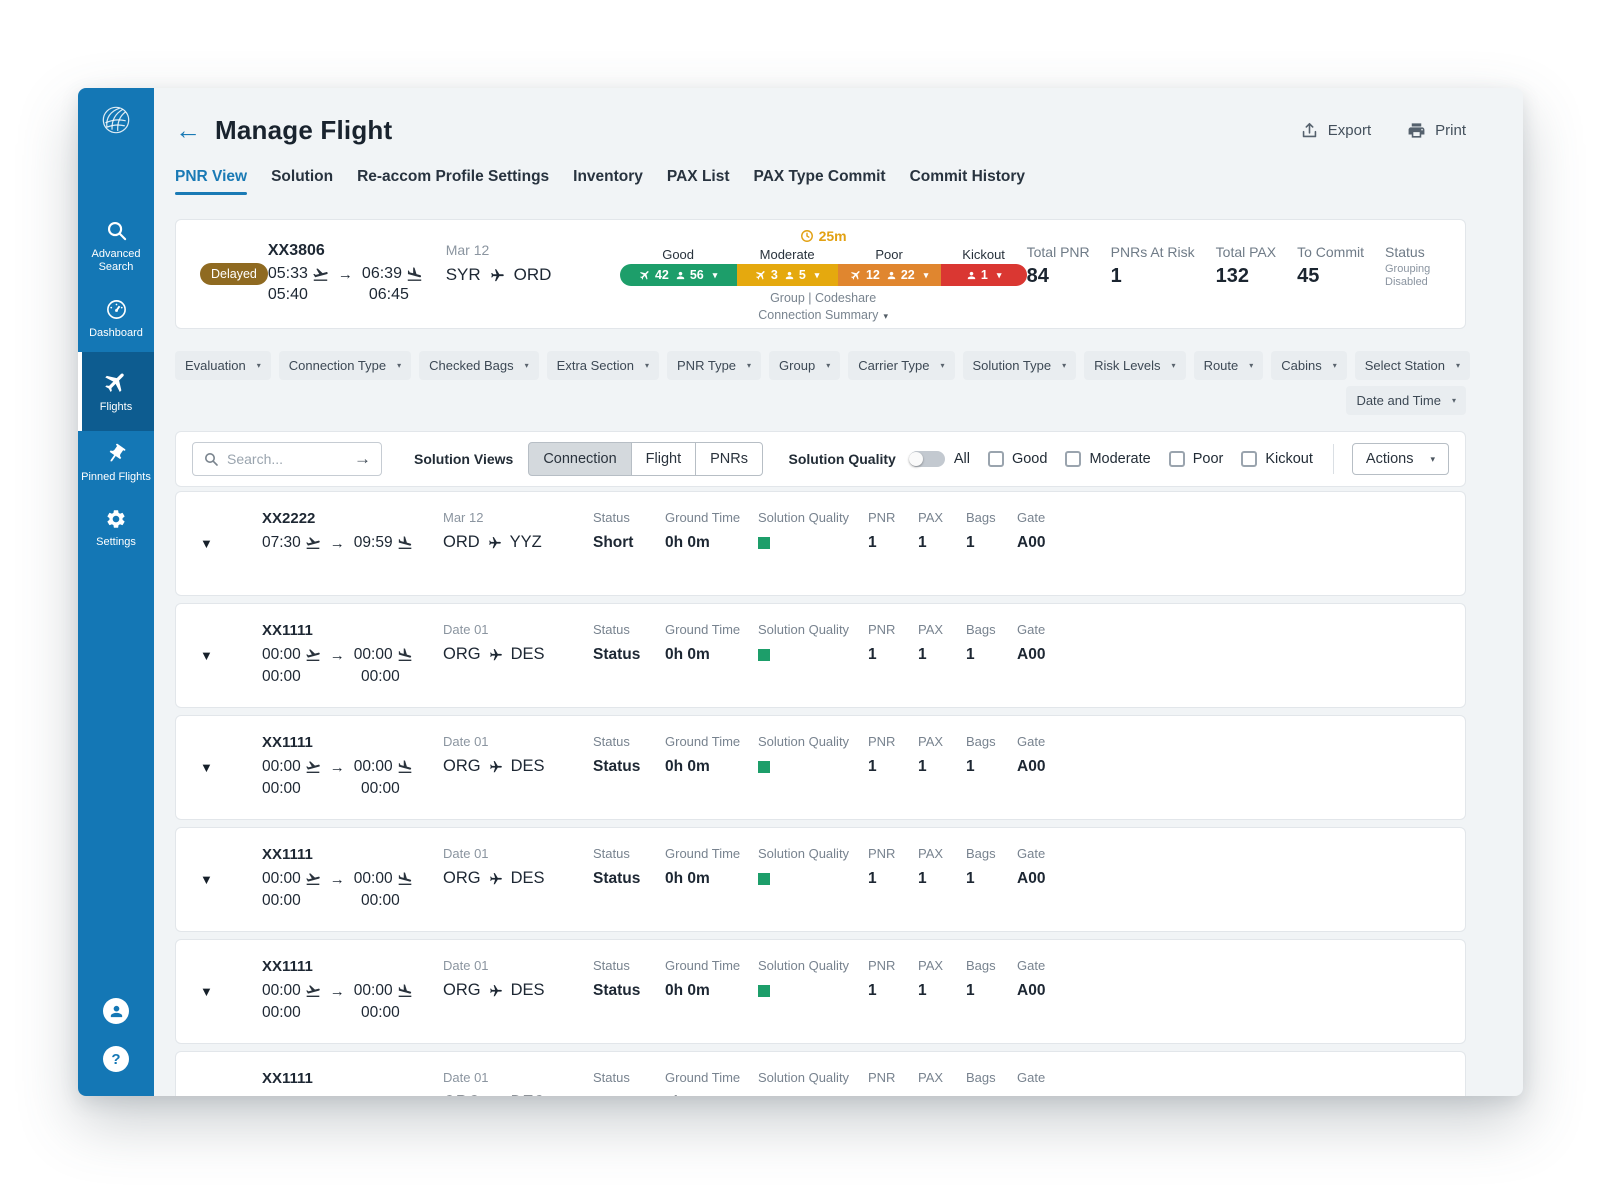 This screenshot has width=1600, height=1200. What do you see at coordinates (629, 776) in the screenshot?
I see `col-status: Status Status` at bounding box center [629, 776].